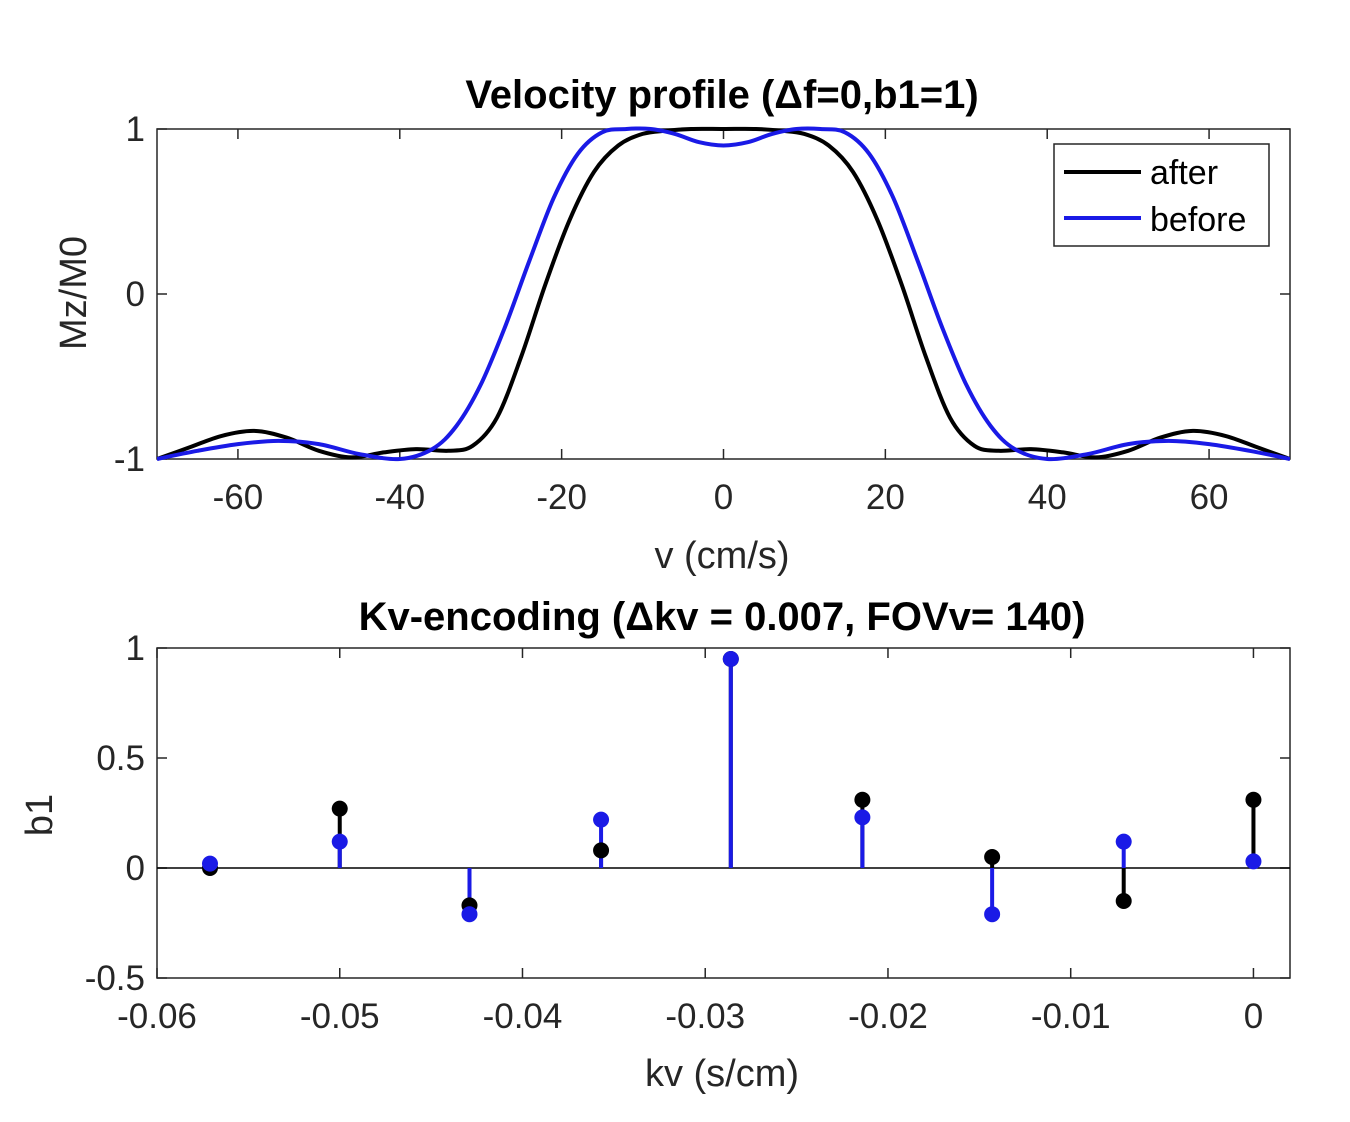  What do you see at coordinates (238, 497) in the screenshot?
I see `velocity-profile-xtick-label: -60` at bounding box center [238, 497].